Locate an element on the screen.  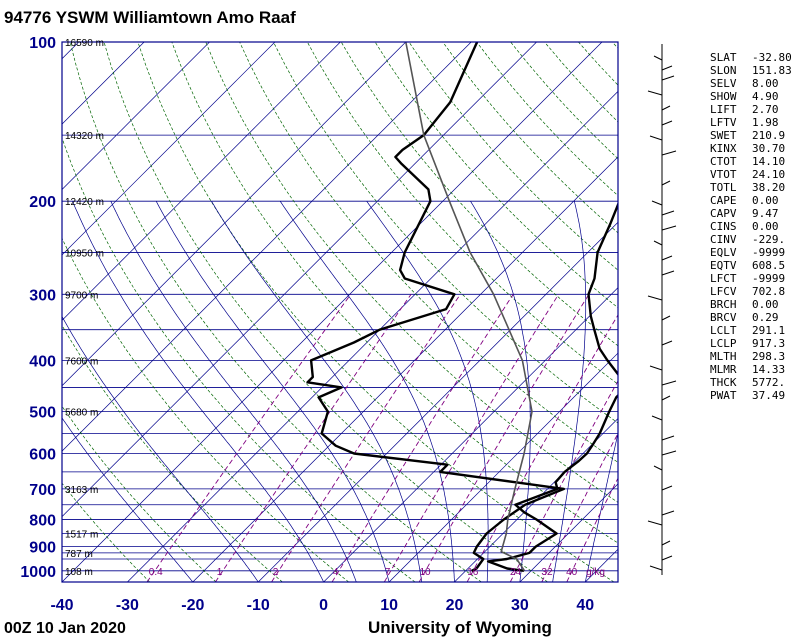
temperature-tick-label: -20 is located at coordinates (192, 605).